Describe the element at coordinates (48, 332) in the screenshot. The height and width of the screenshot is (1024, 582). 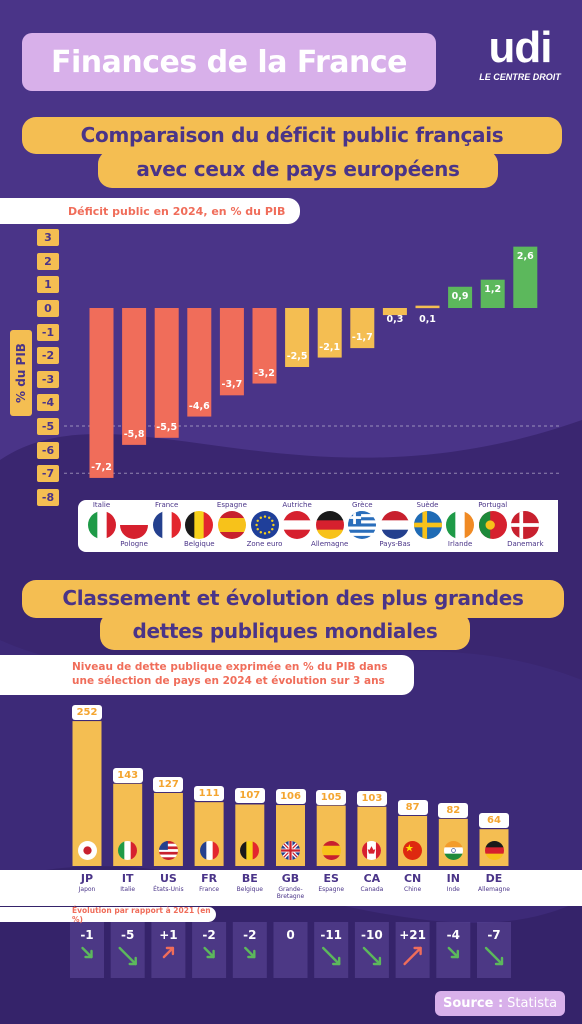
I see `y-tick-label: -1` at that location.